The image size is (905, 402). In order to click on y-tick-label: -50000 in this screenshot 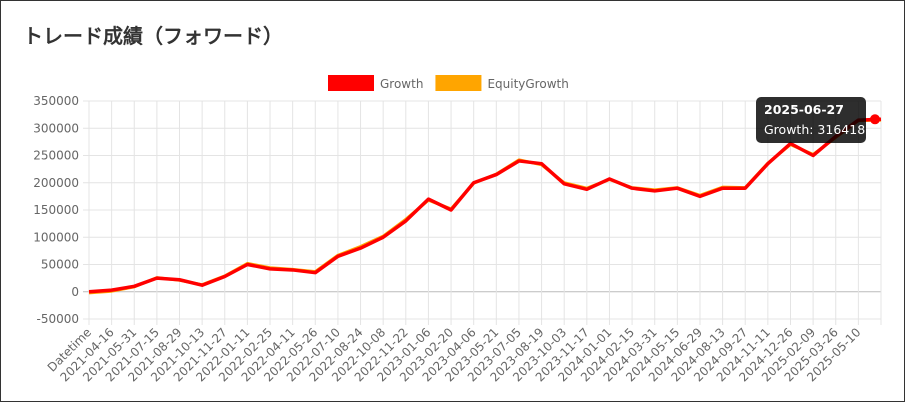, I will do `click(57, 319)`.